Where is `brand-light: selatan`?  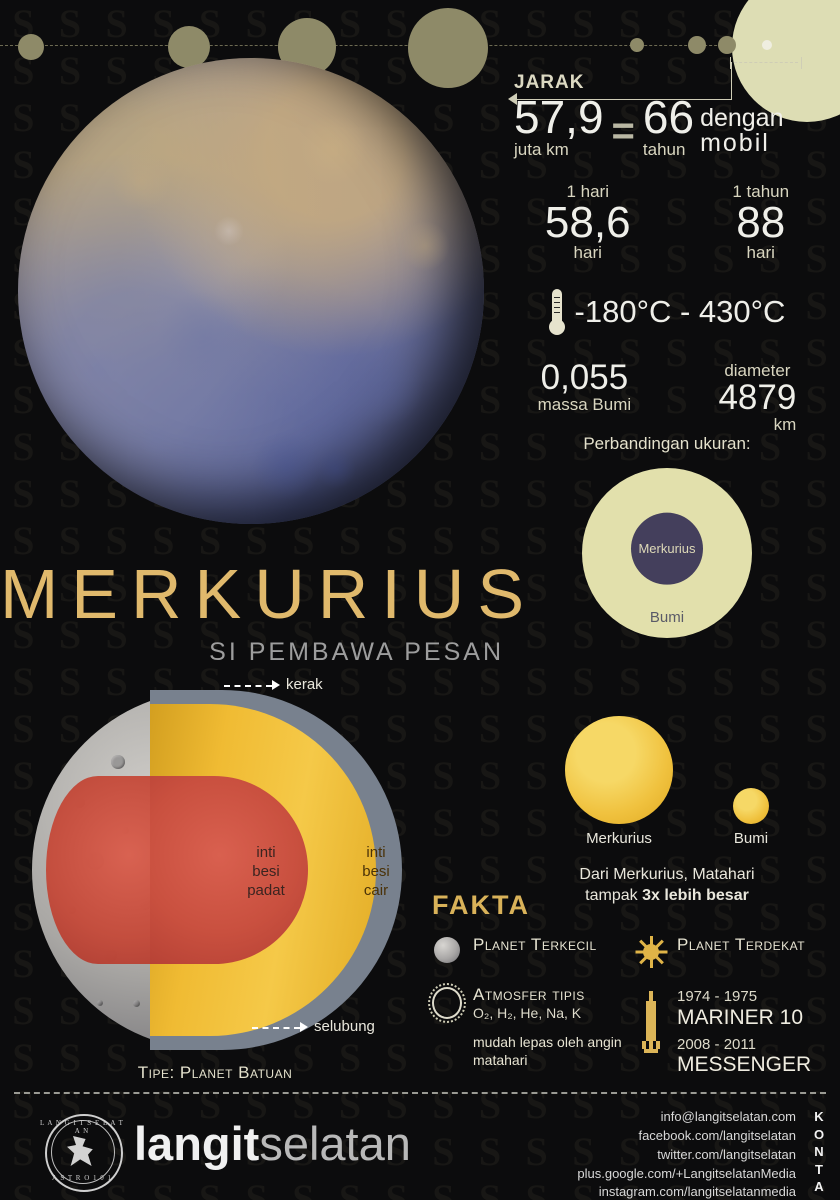 brand-light: selatan is located at coordinates (335, 1143).